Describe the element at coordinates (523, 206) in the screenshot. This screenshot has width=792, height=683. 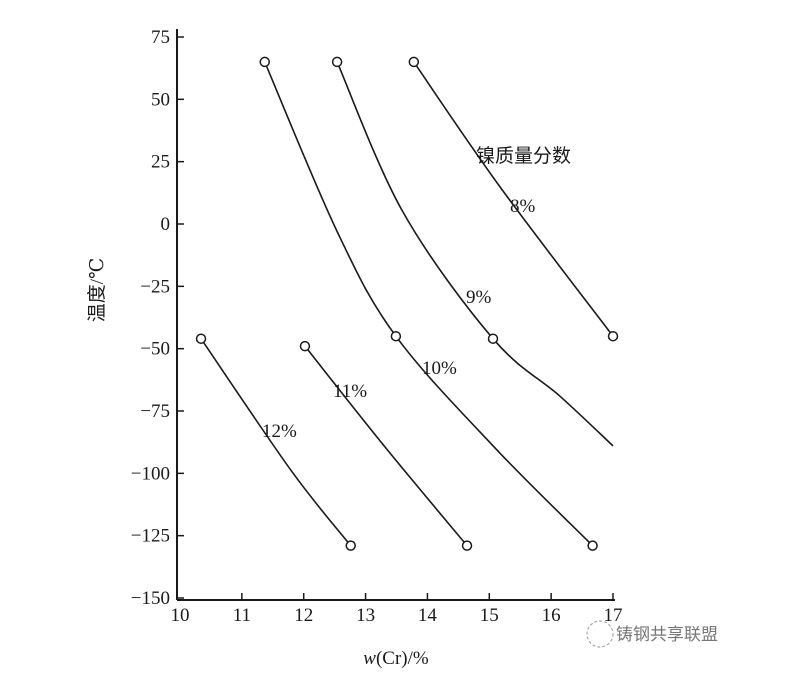
I see `series-label: 8%` at that location.